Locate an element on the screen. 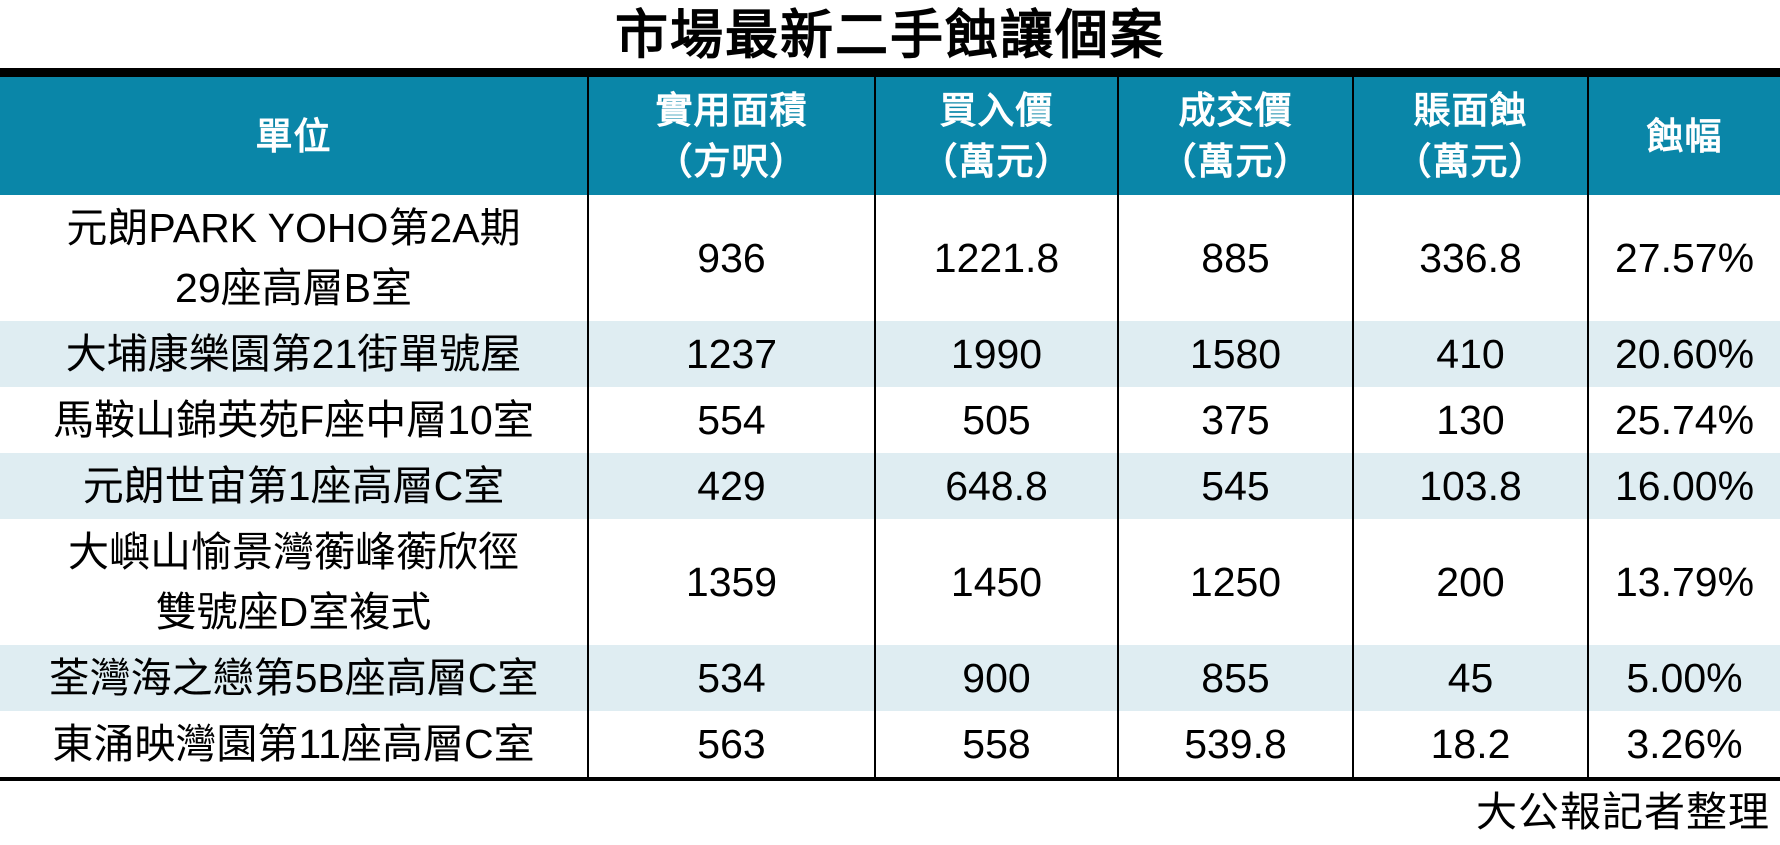 The width and height of the screenshot is (1780, 845). header-label-line: （方呎） is located at coordinates (731, 161).